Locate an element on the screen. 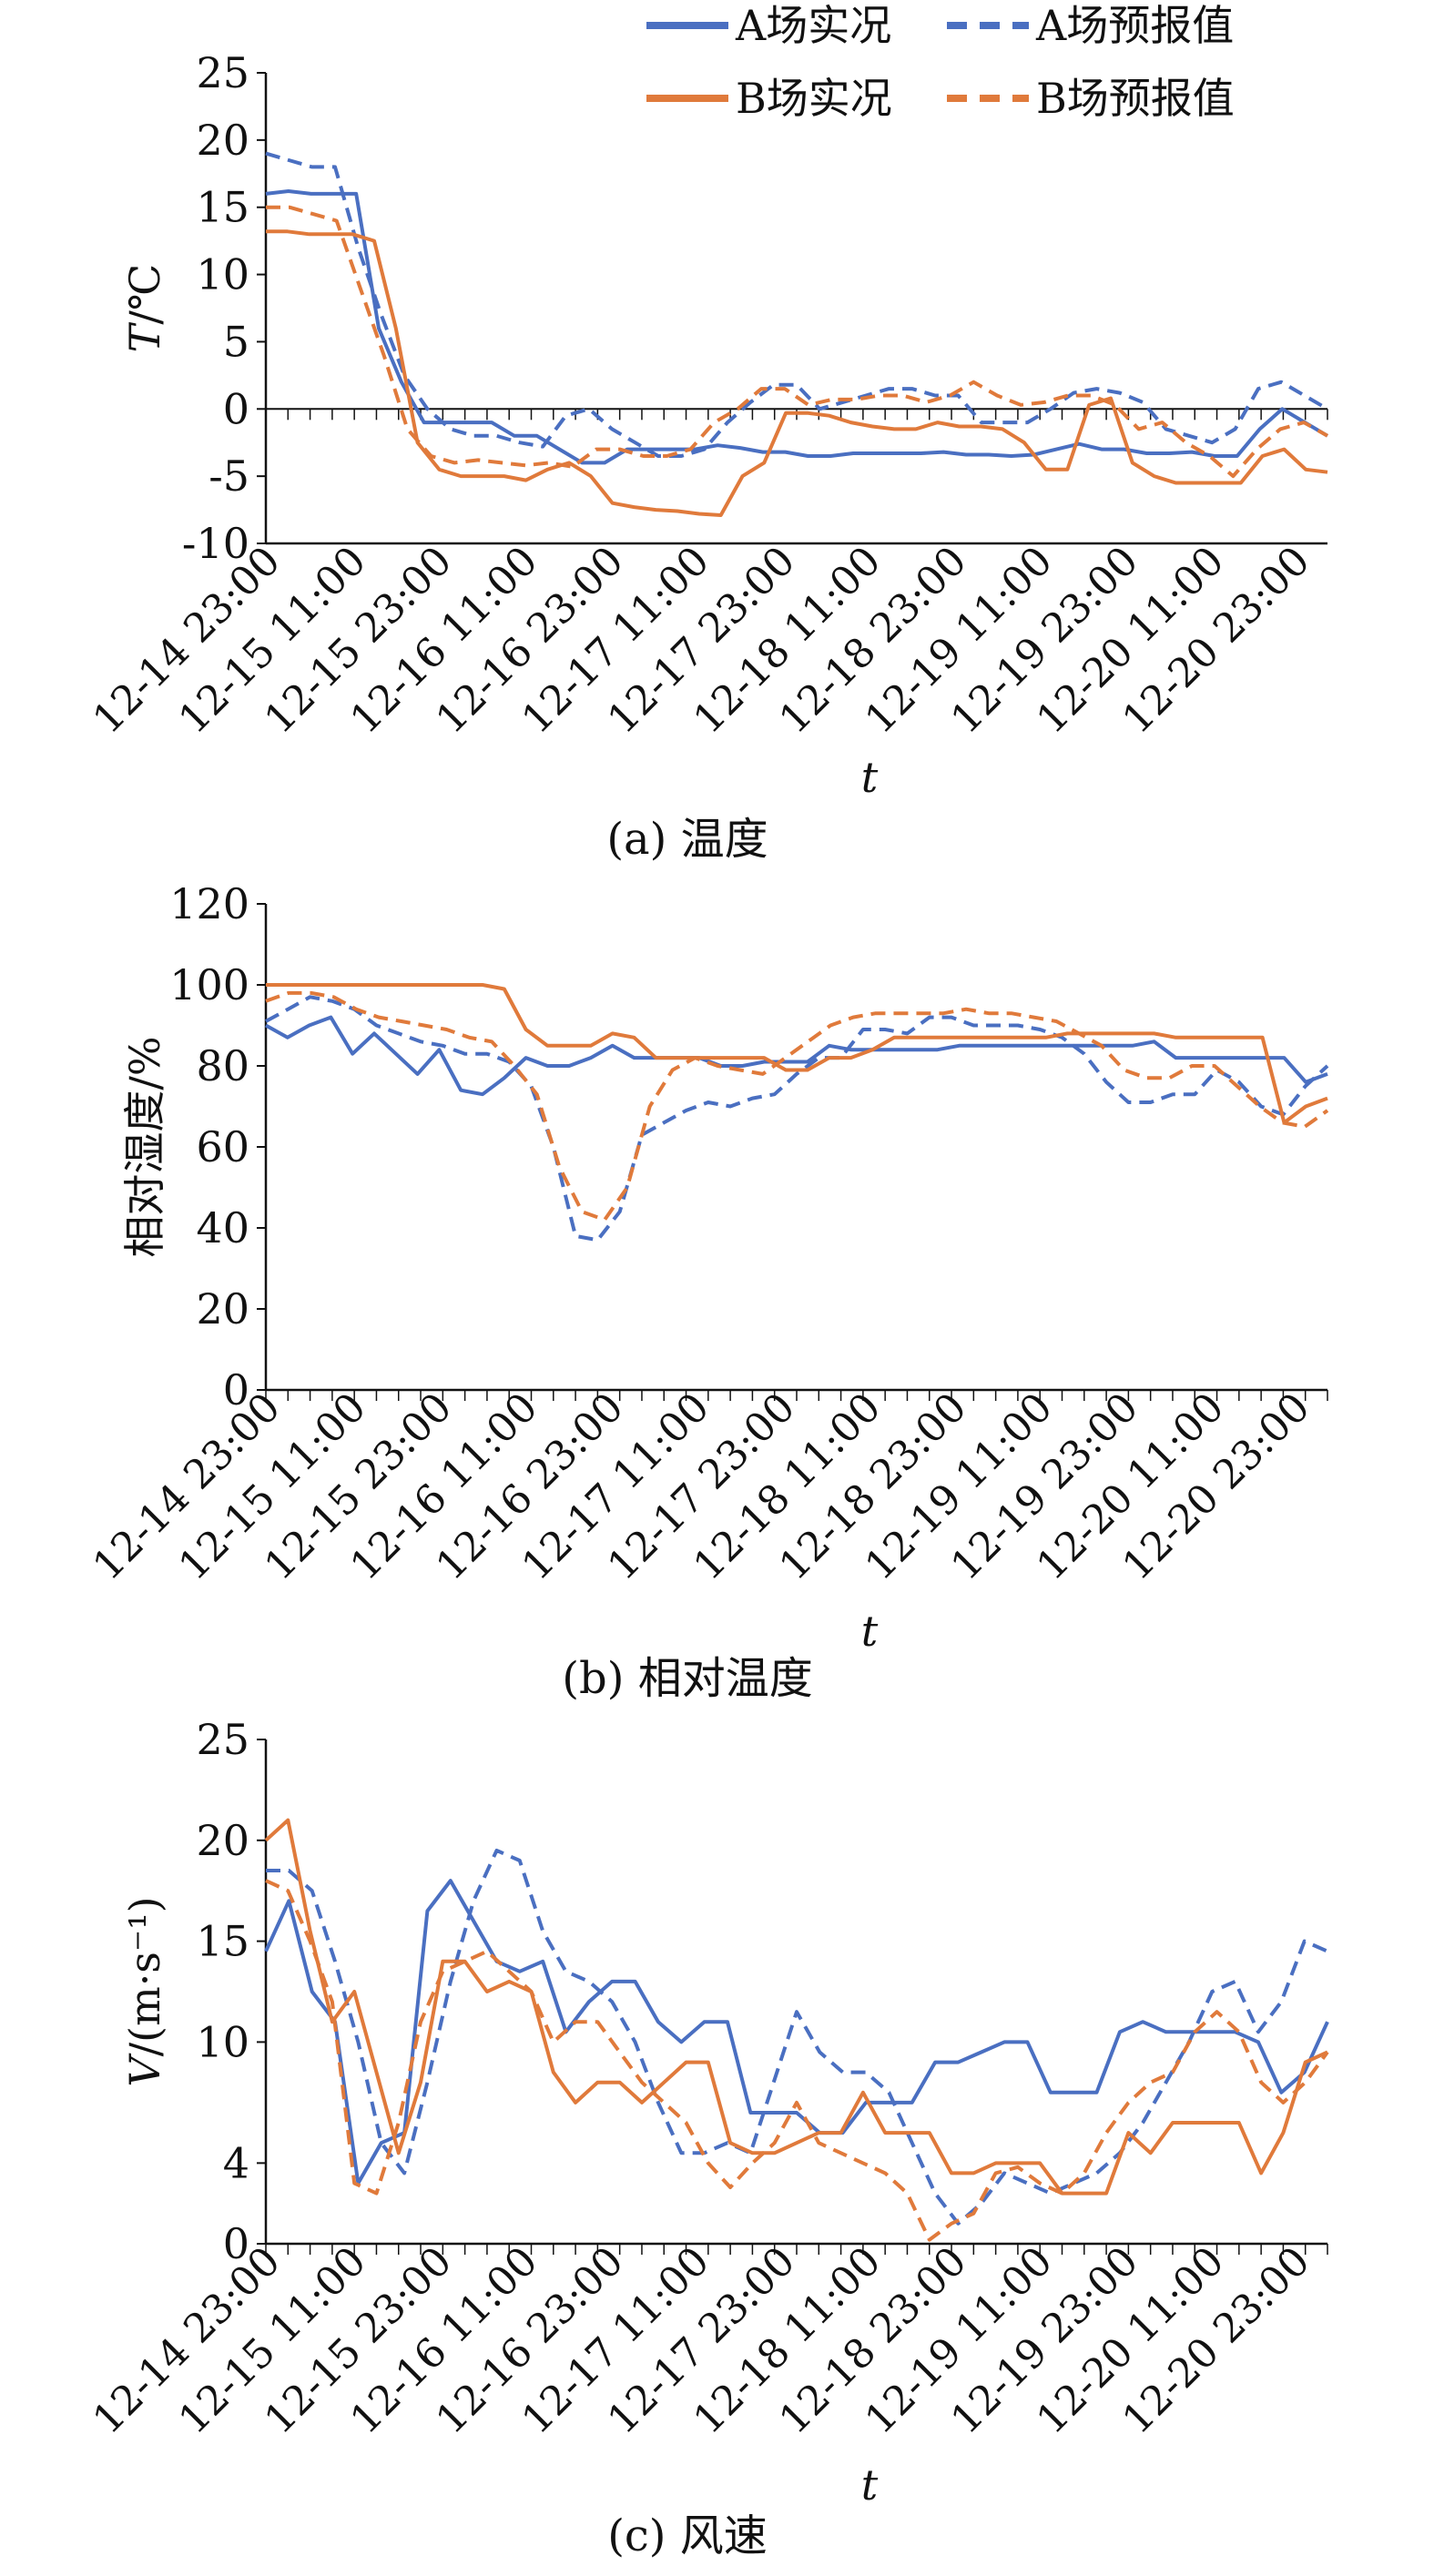  y-axis-label: 相对湿度/% is located at coordinates (144, 1146).